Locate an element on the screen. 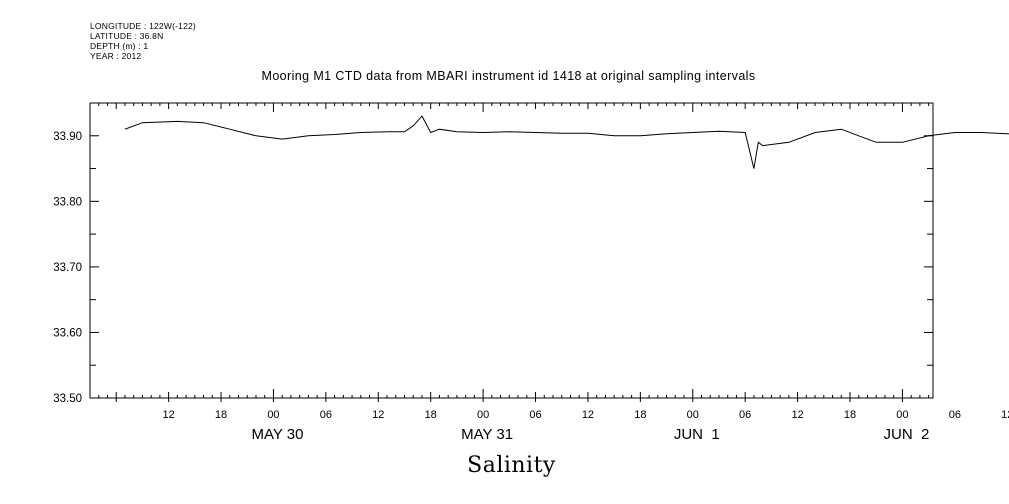  latitude-label: LATITUDE : 36.8N is located at coordinates (127, 36).